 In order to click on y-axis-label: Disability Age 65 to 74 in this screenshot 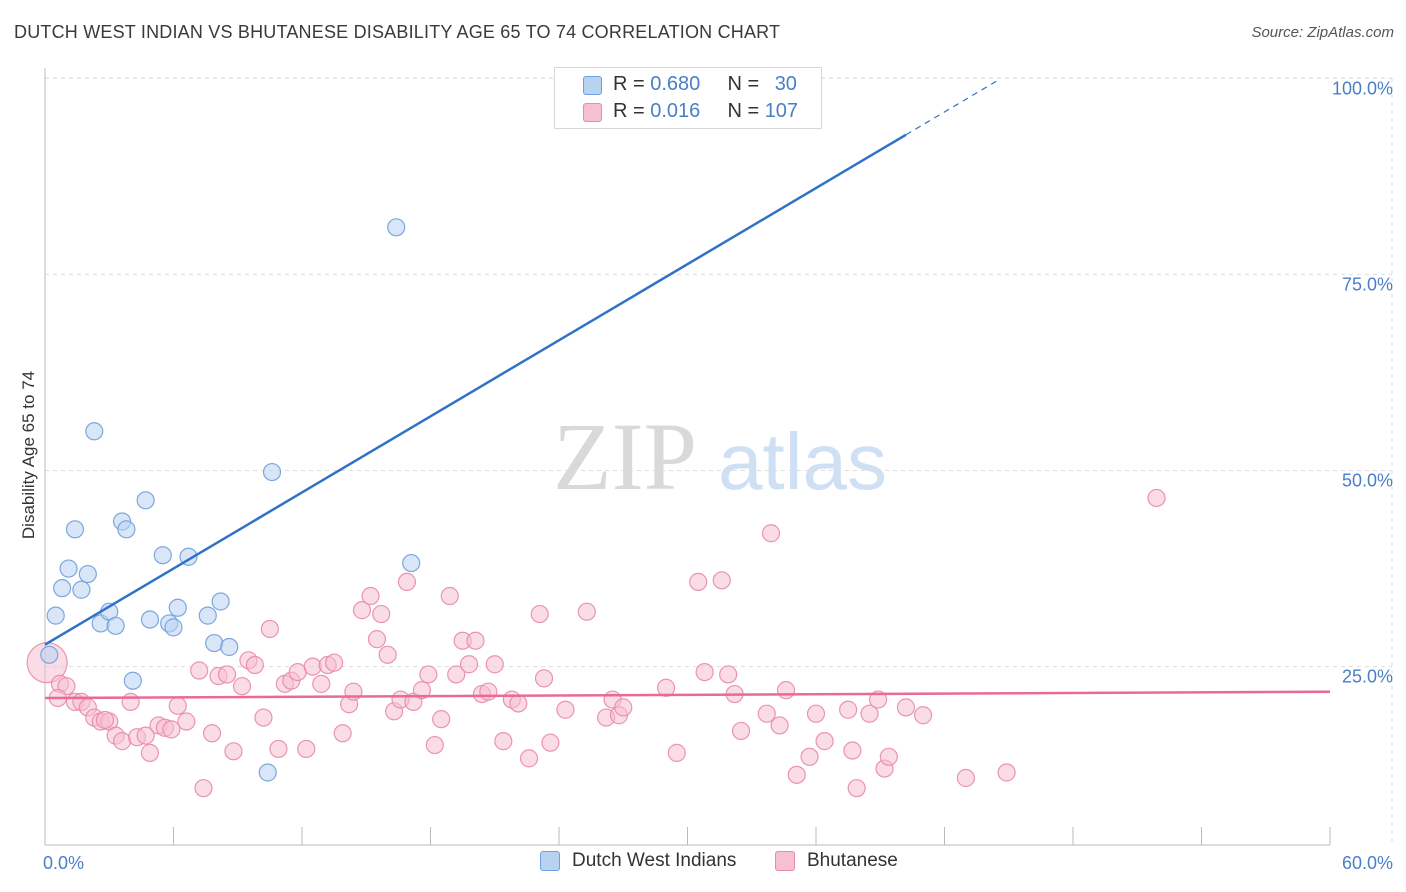, I will do `click(28, 455)`.